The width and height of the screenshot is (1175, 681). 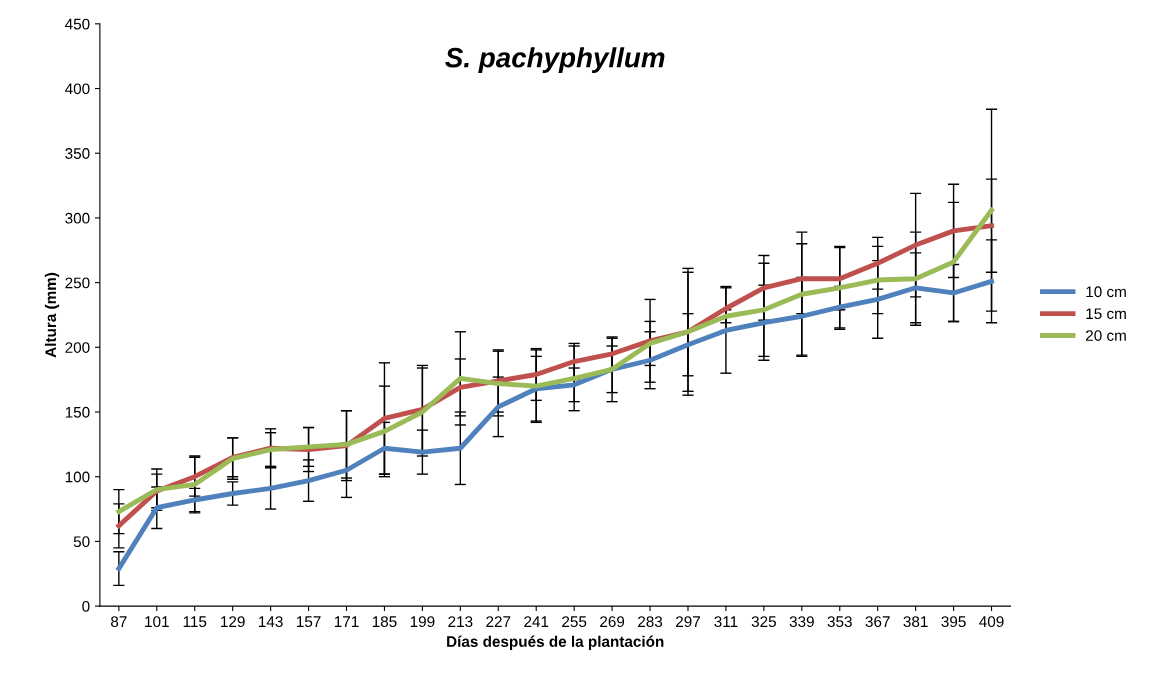 What do you see at coordinates (346, 621) in the screenshot?
I see `x-tick-label: 171` at bounding box center [346, 621].